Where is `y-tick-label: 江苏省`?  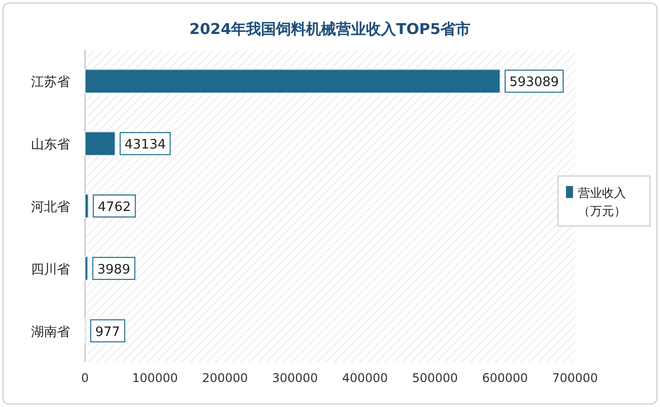
y-tick-label: 江苏省 is located at coordinates (50, 82).